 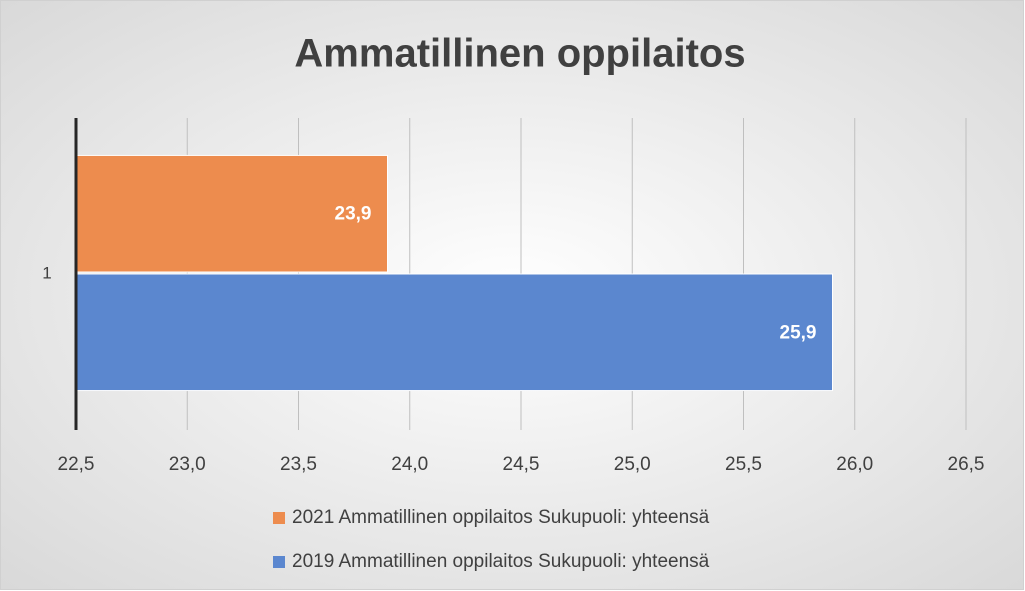 What do you see at coordinates (353, 214) in the screenshot?
I see `data-label: 23,9` at bounding box center [353, 214].